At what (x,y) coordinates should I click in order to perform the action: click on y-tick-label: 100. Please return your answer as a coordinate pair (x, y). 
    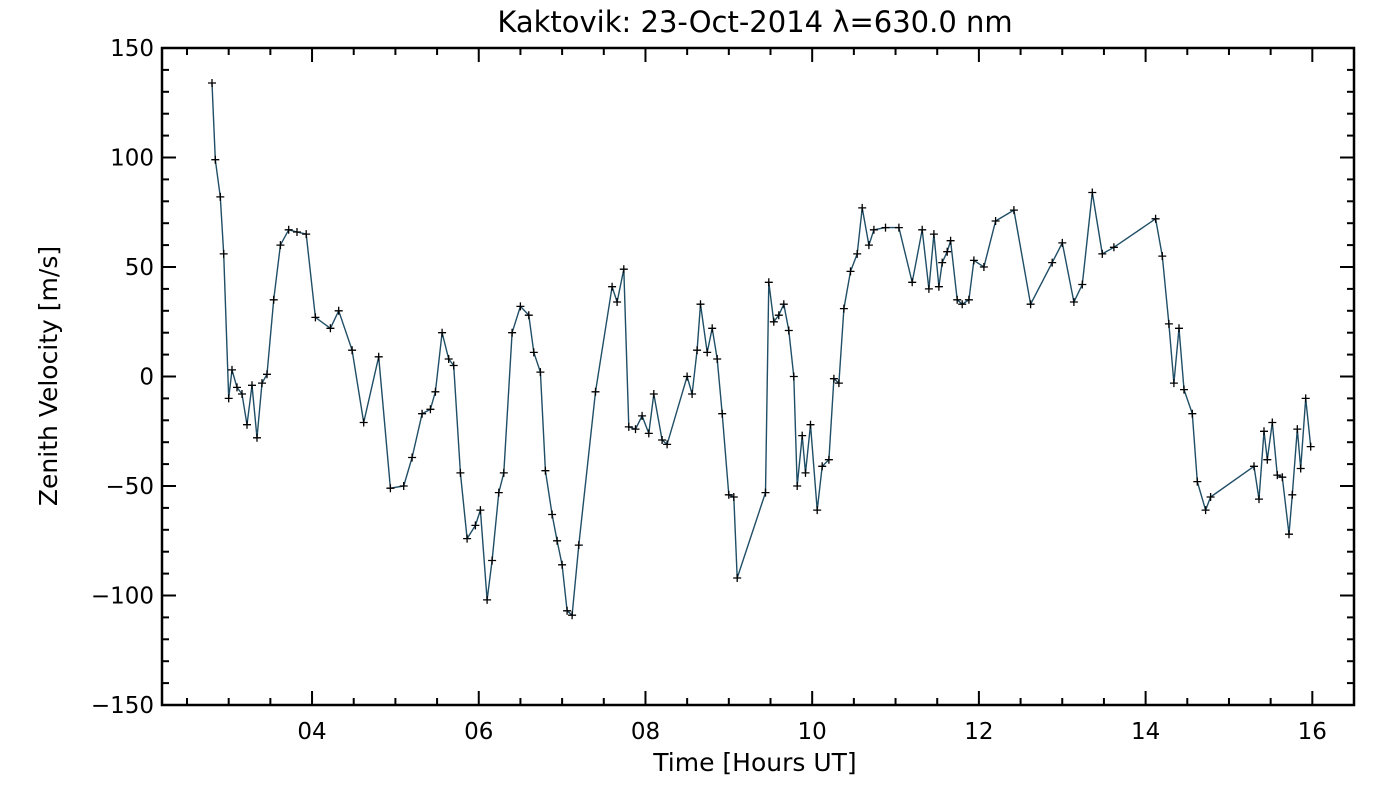
    Looking at the image, I should click on (132, 159).